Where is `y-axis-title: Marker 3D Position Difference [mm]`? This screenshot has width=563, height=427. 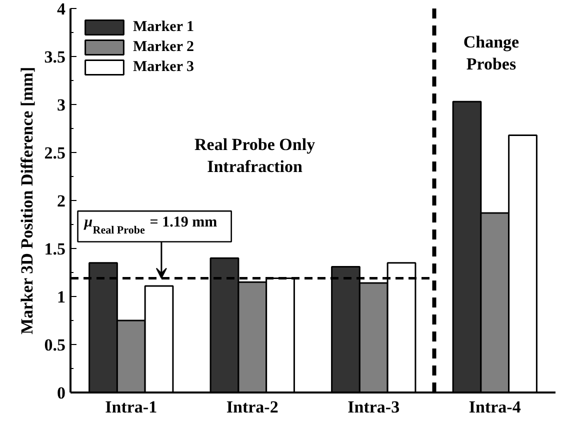 y-axis-title: Marker 3D Position Difference [mm] is located at coordinates (26, 200).